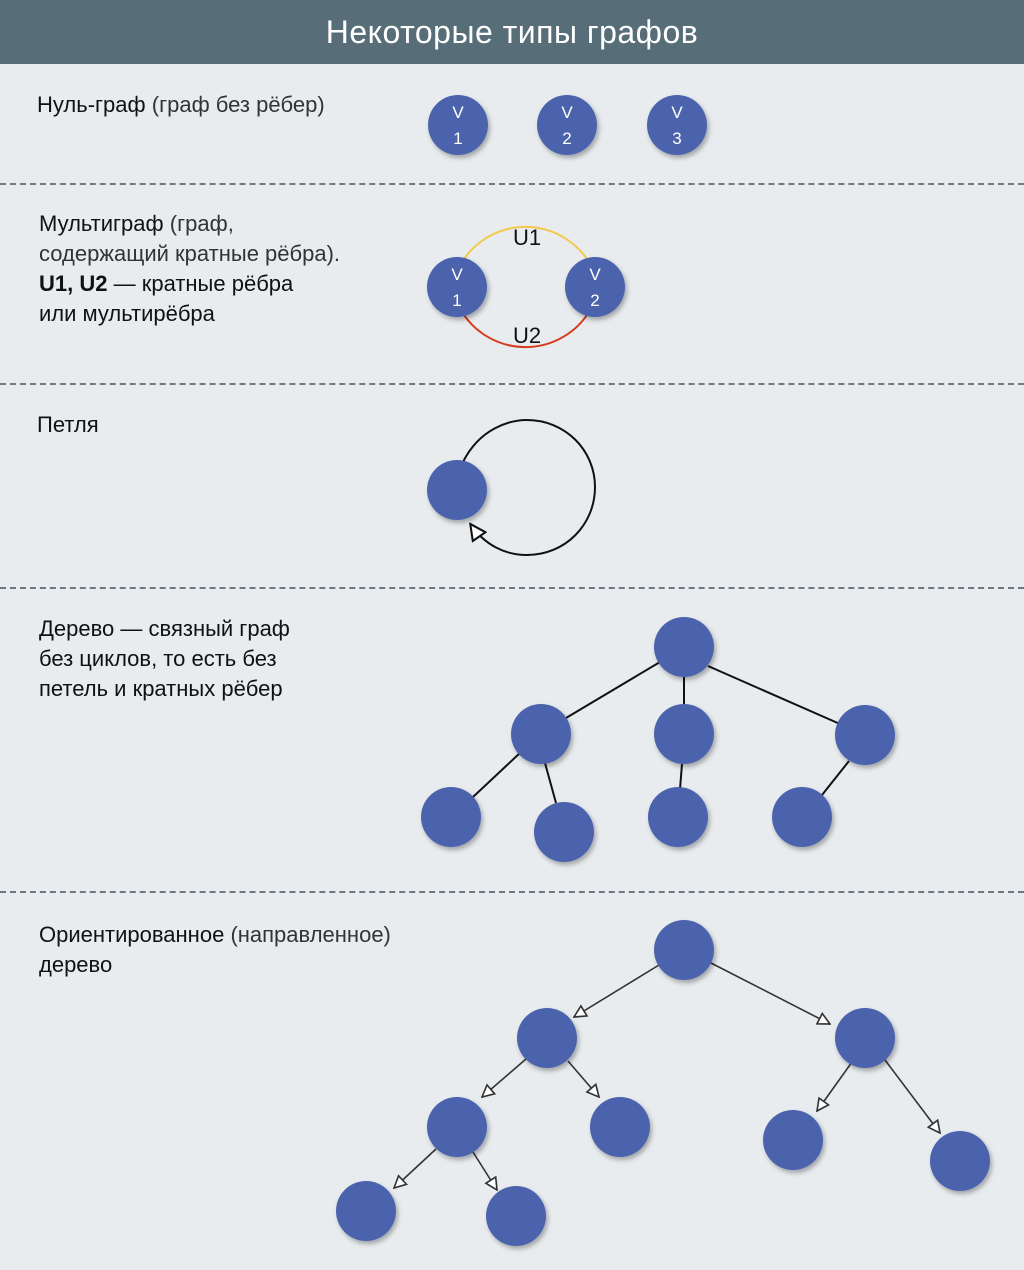 Image resolution: width=1024 pixels, height=1270 pixels. I want to click on tree-line-3: петель и кратных рёбер, so click(161, 688).